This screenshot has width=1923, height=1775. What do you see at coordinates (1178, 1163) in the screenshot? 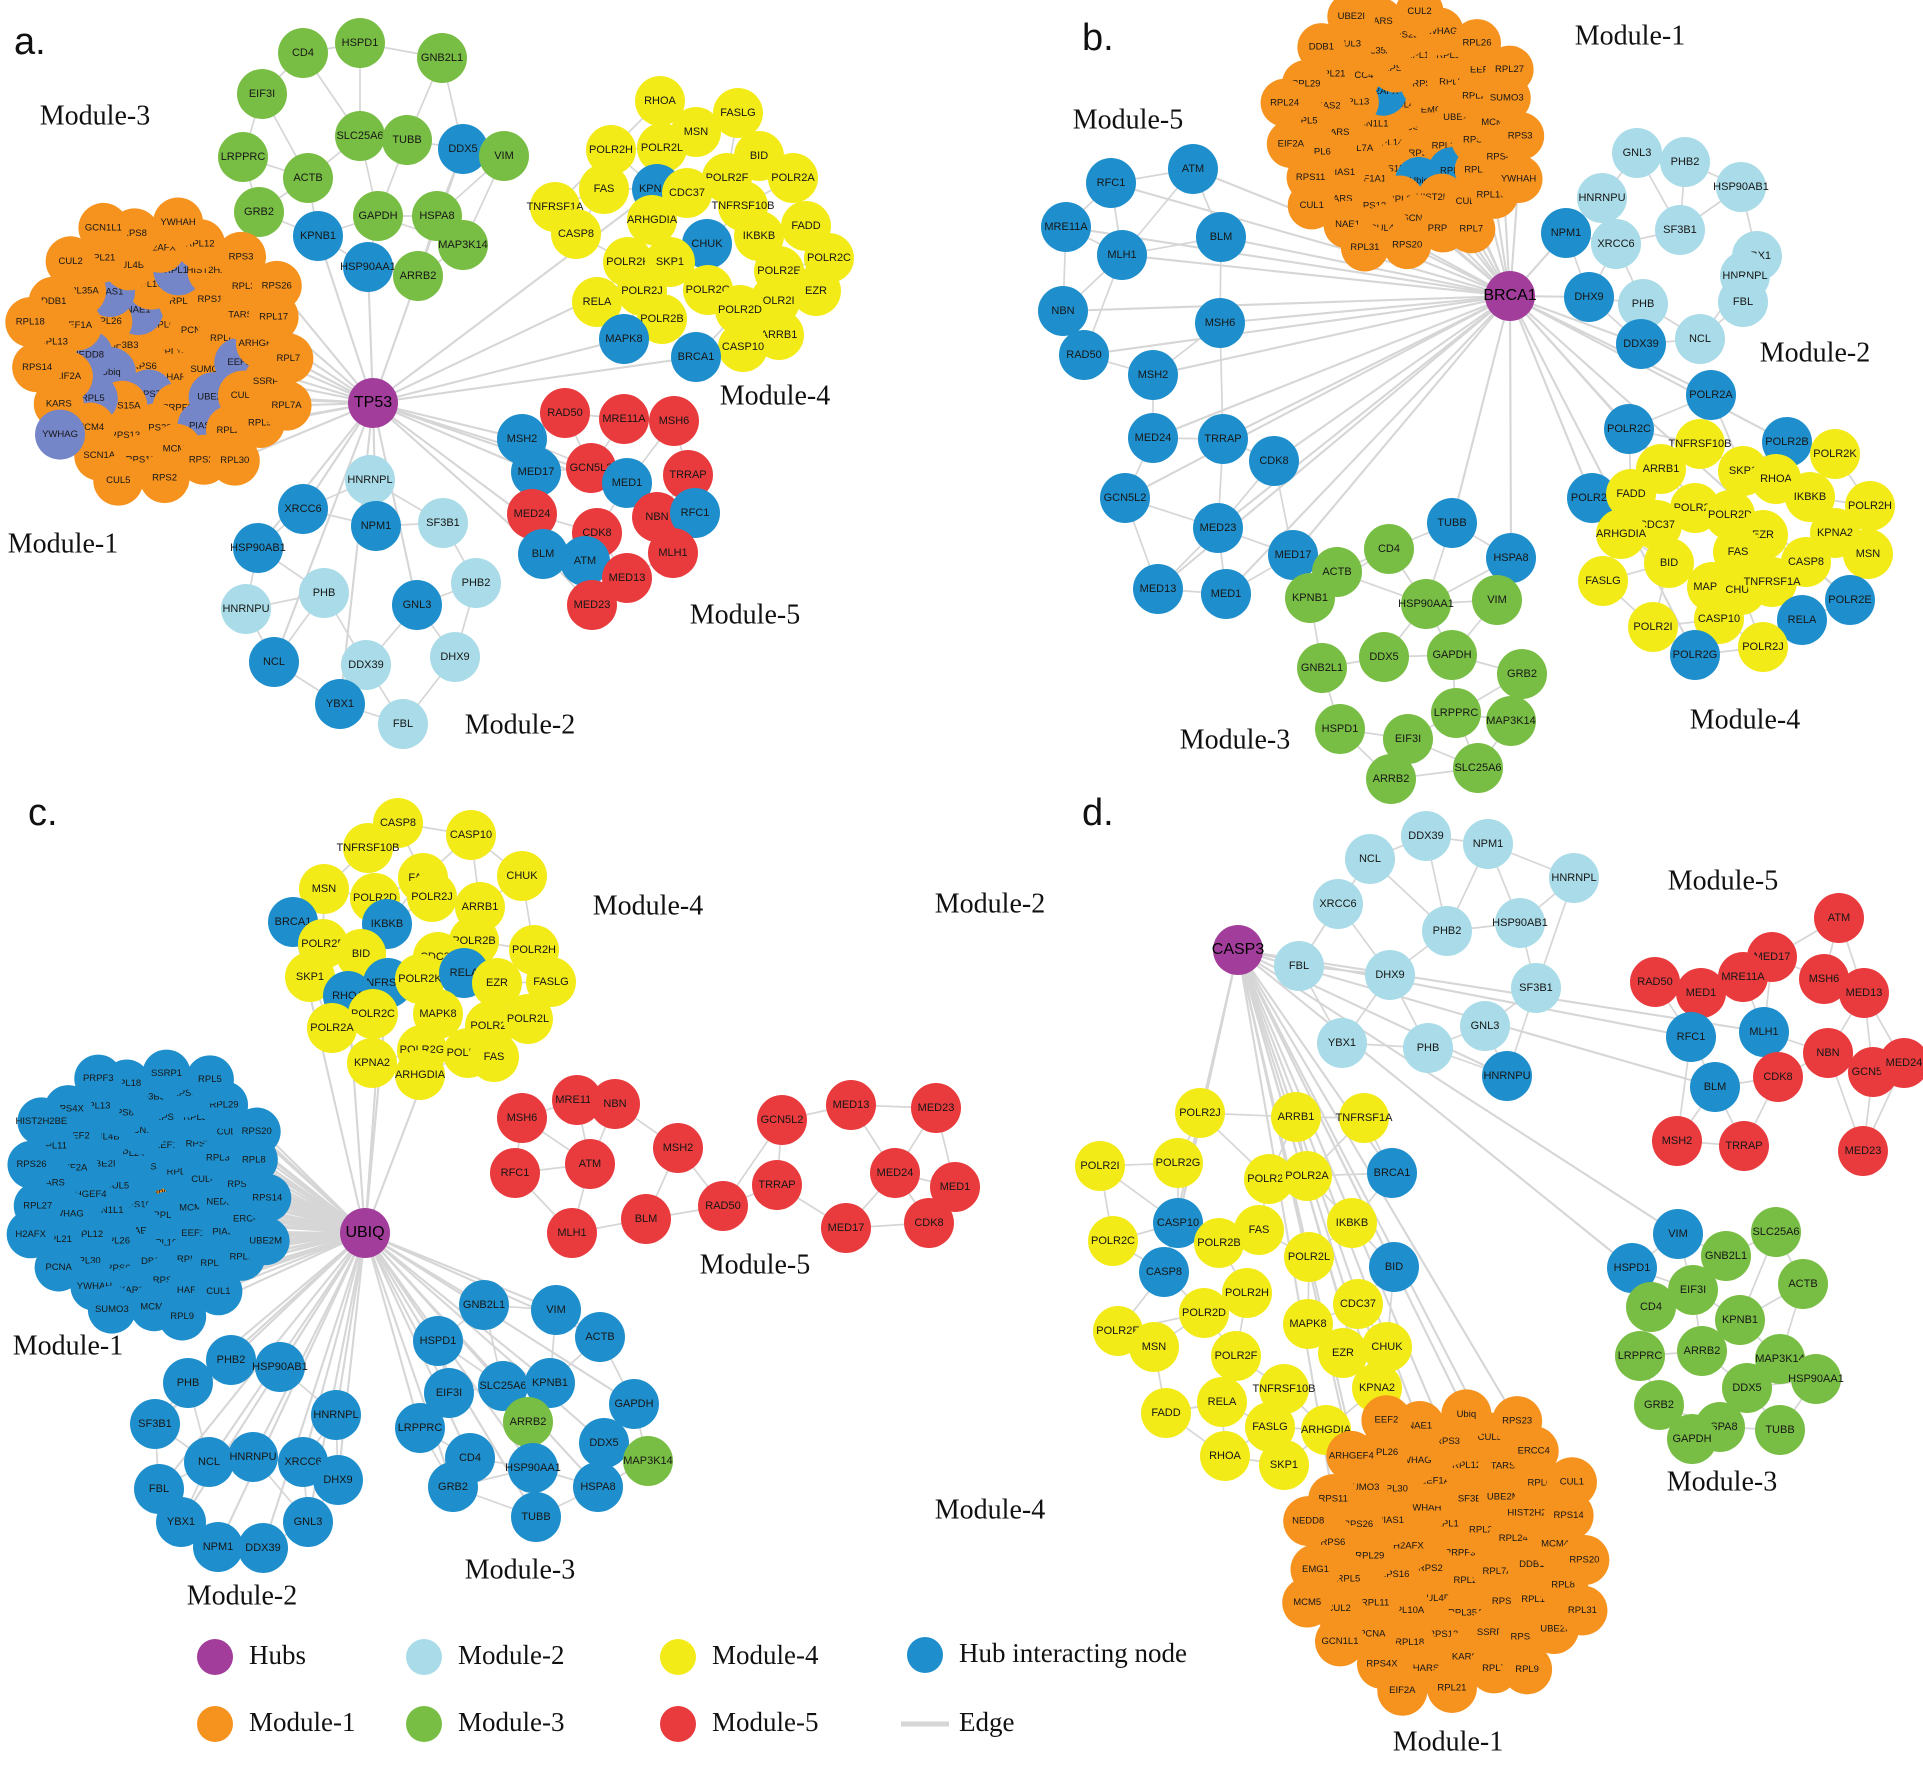
I see `node-POLR2G: POLR2G` at bounding box center [1178, 1163].